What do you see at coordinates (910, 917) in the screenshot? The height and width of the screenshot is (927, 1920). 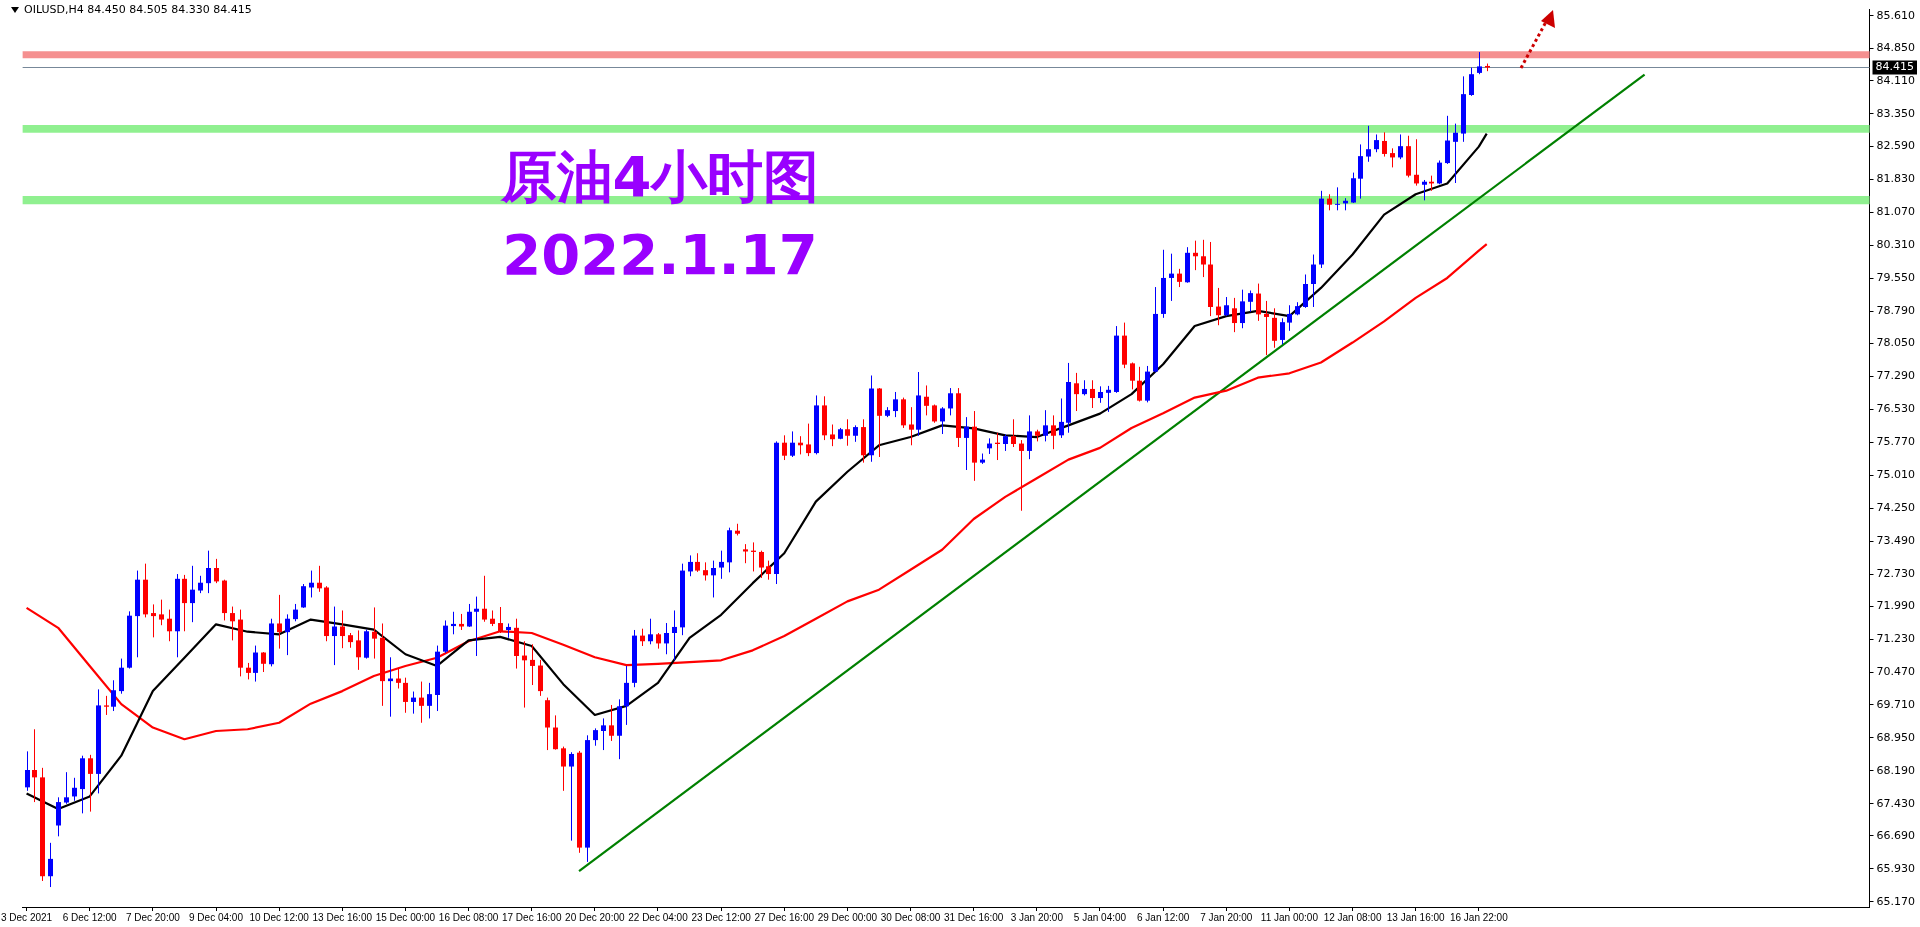 I see `x-tick-label: 30 Dec 08:00` at bounding box center [910, 917].